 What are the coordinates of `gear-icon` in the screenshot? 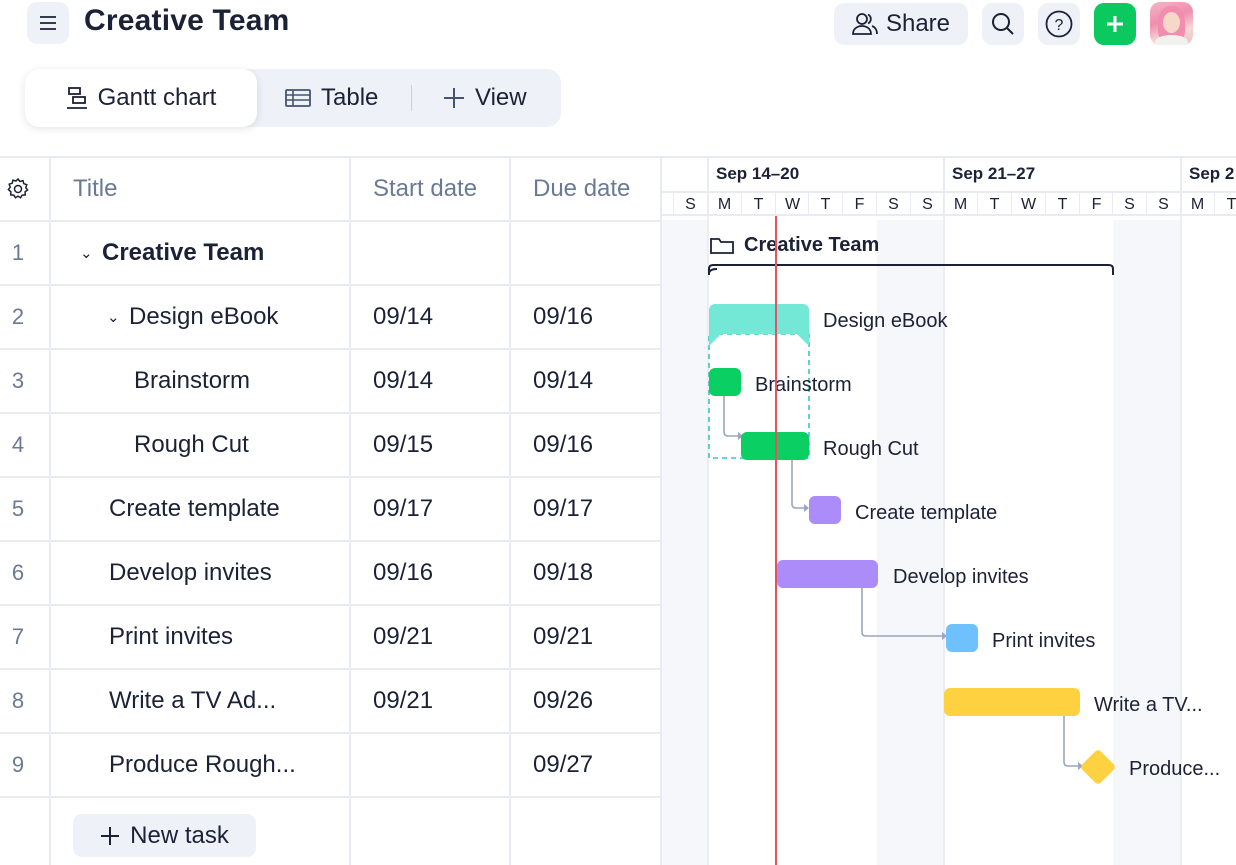 It's located at (18, 188).